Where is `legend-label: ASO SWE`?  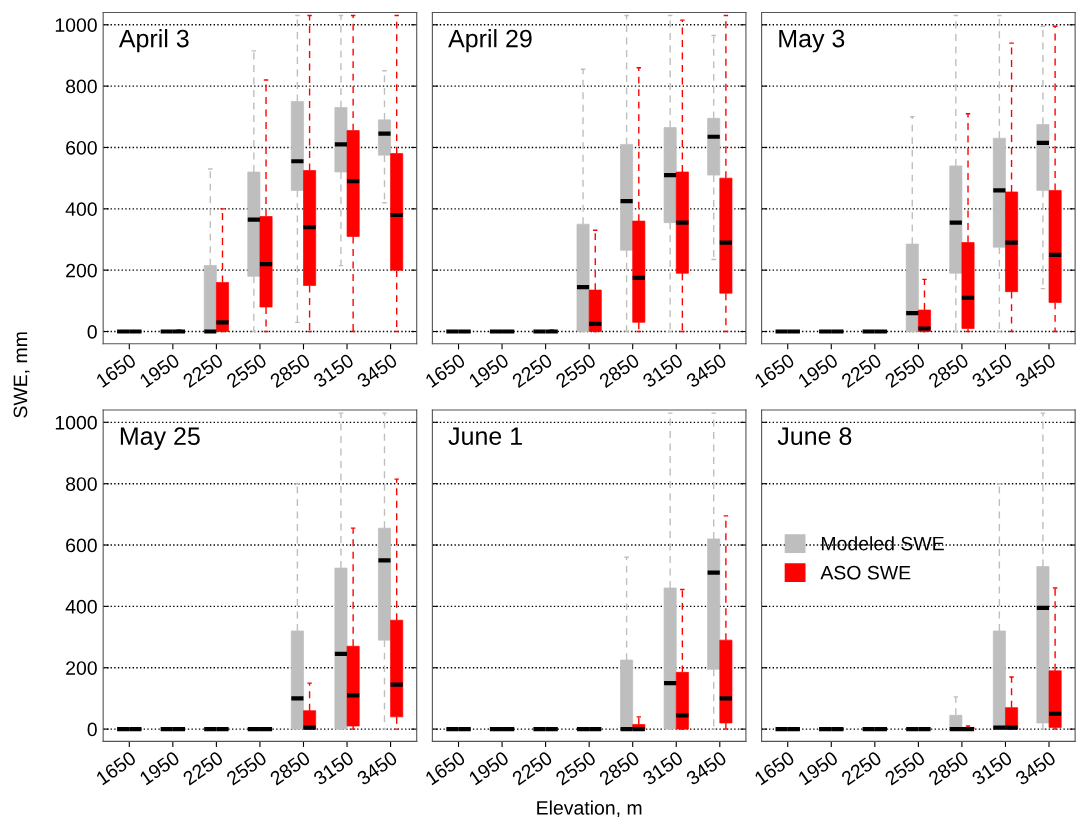
legend-label: ASO SWE is located at coordinates (865, 572).